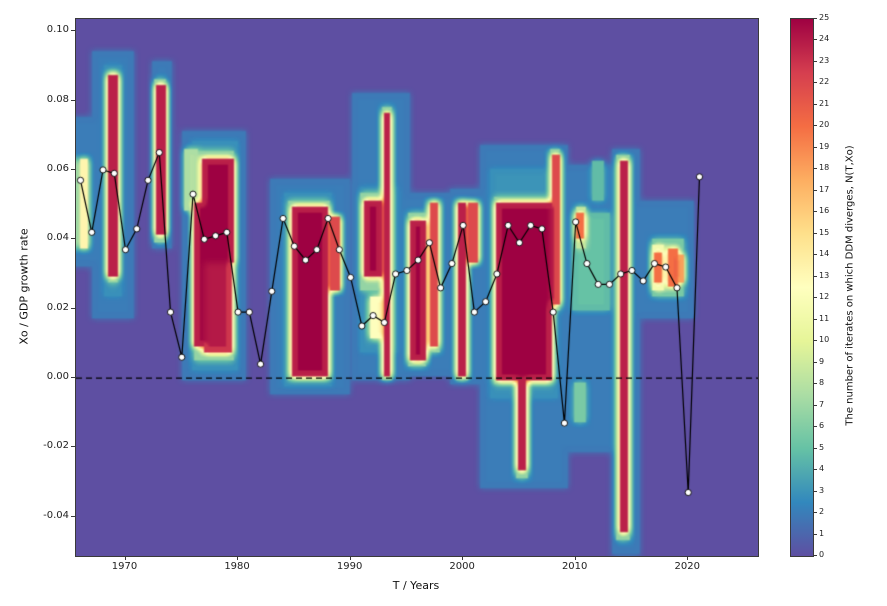  What do you see at coordinates (824, 318) in the screenshot?
I see `colorbar-tick-label: 11` at bounding box center [824, 318].